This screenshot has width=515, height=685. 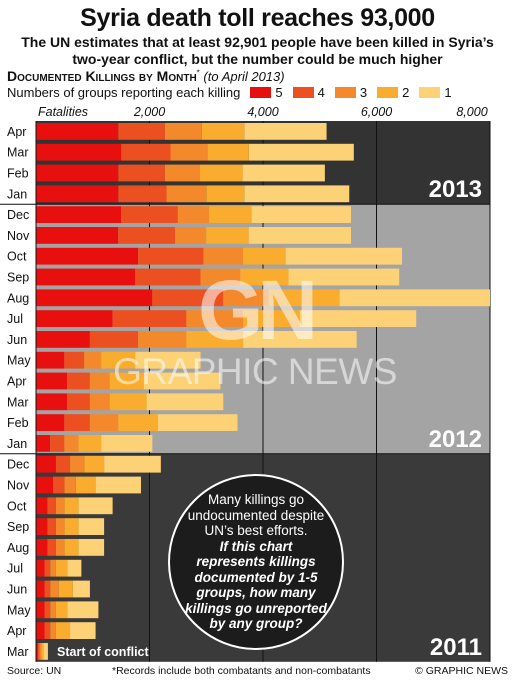 What do you see at coordinates (103, 652) in the screenshot?
I see `start-of-conflict-annotation: Start of conflict` at bounding box center [103, 652].